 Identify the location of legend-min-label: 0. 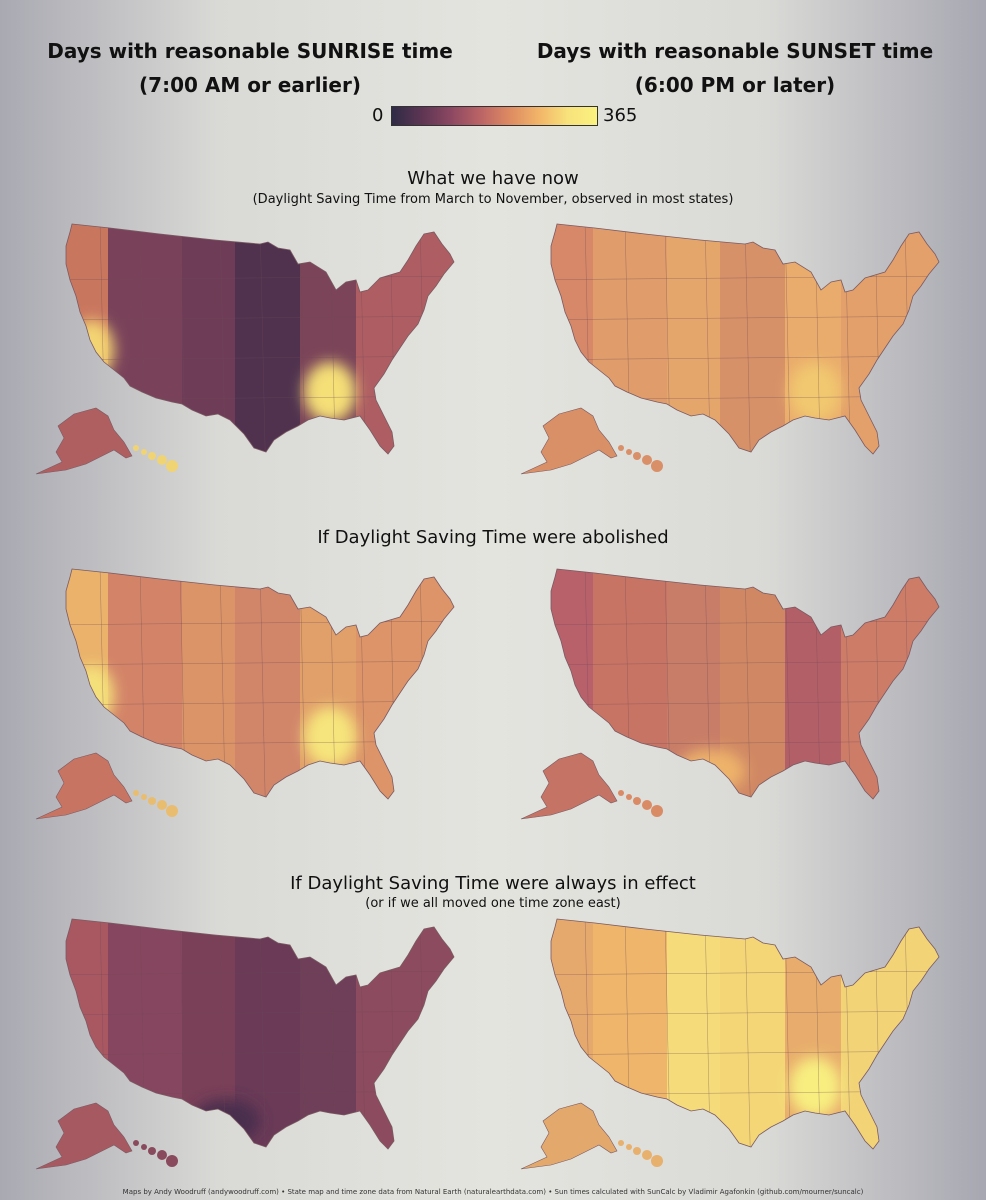
(378, 115).